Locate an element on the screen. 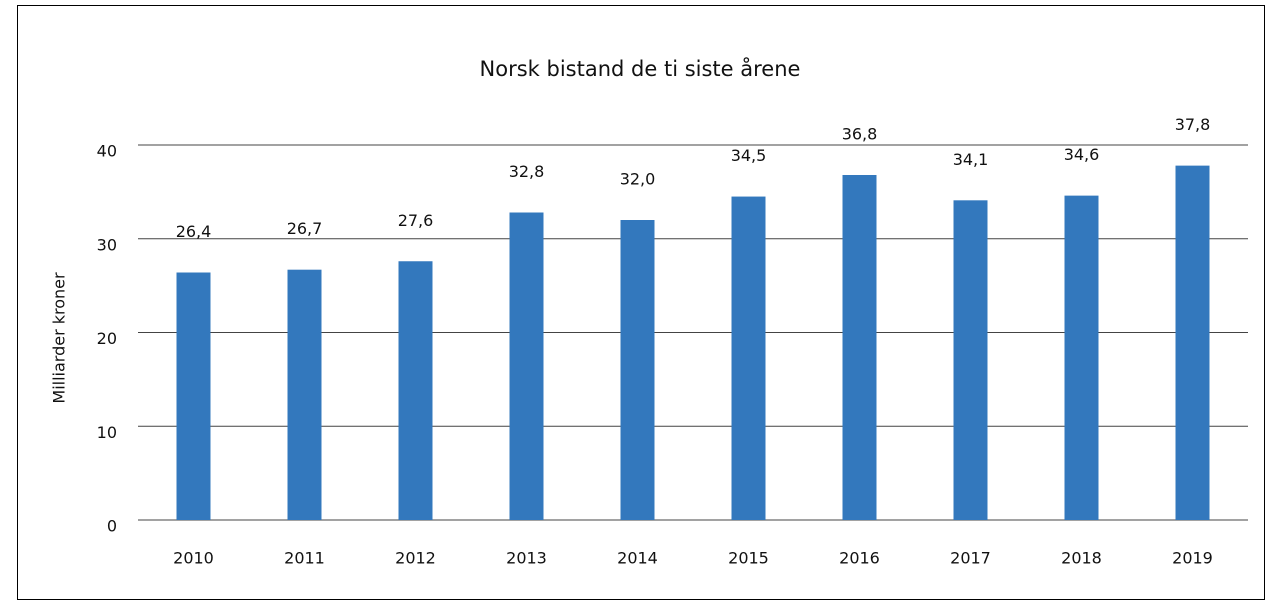 The image size is (1282, 606). chart-title: Norsk bistand de ti siste årene is located at coordinates (640, 68).